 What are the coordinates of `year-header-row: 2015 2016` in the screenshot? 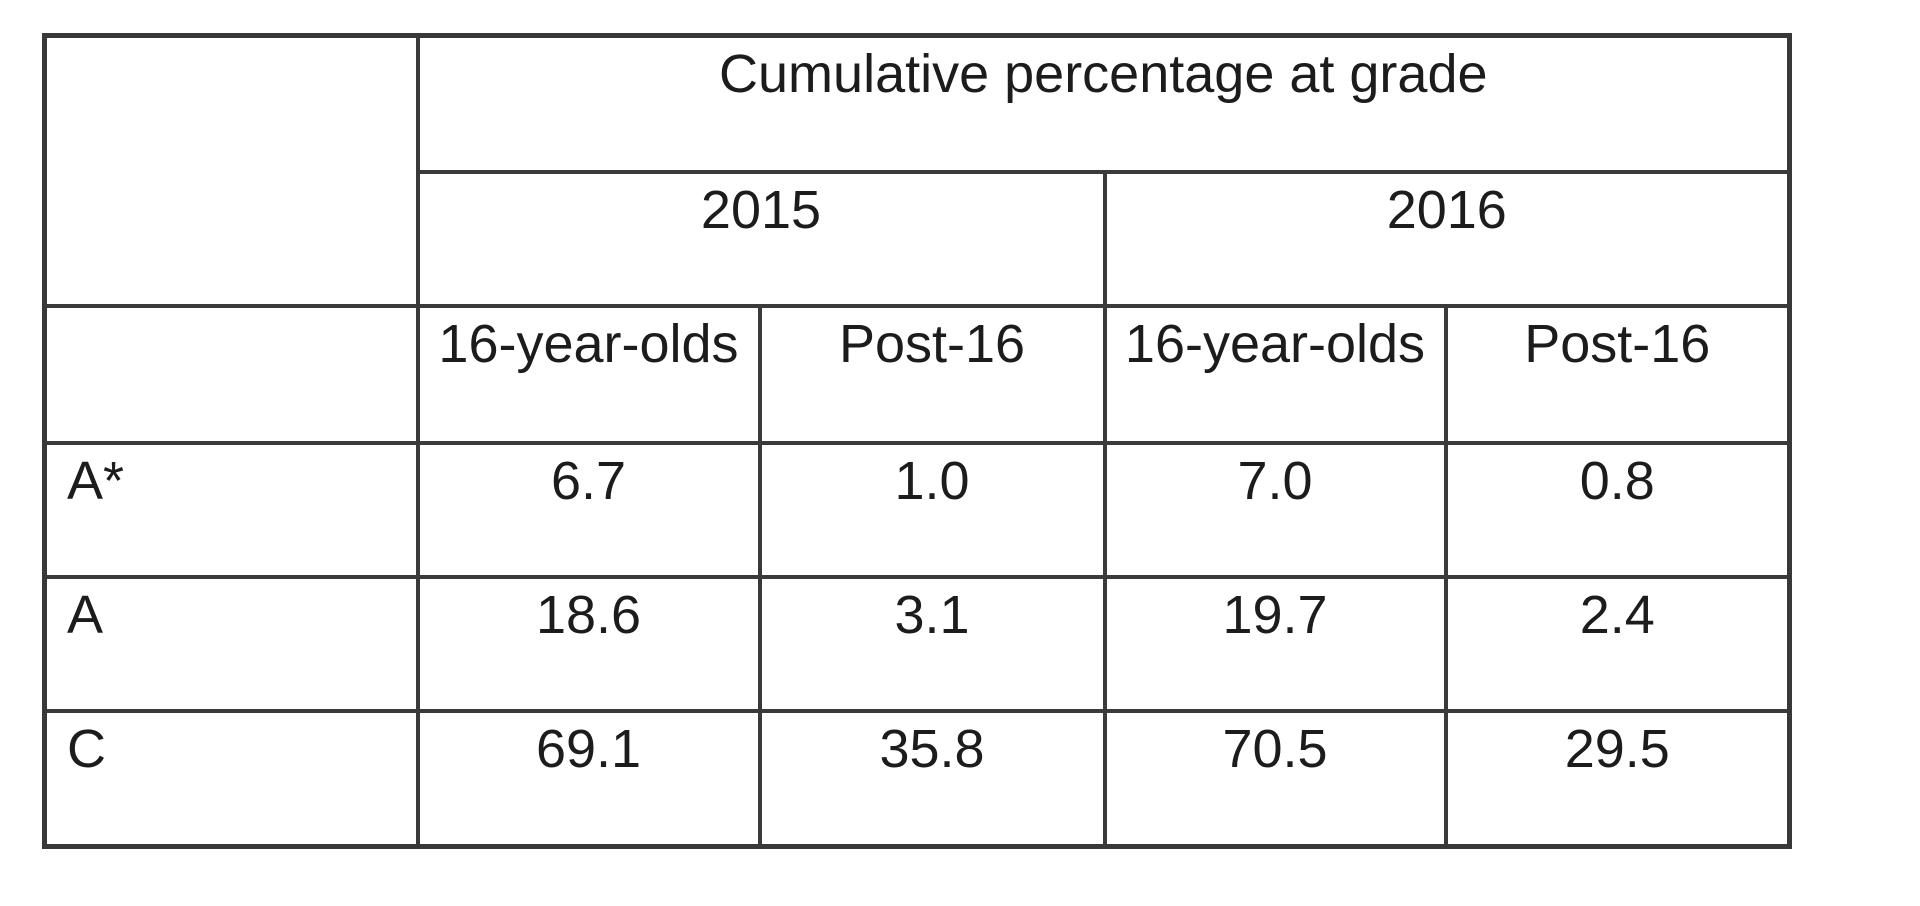 It's located at (918, 238).